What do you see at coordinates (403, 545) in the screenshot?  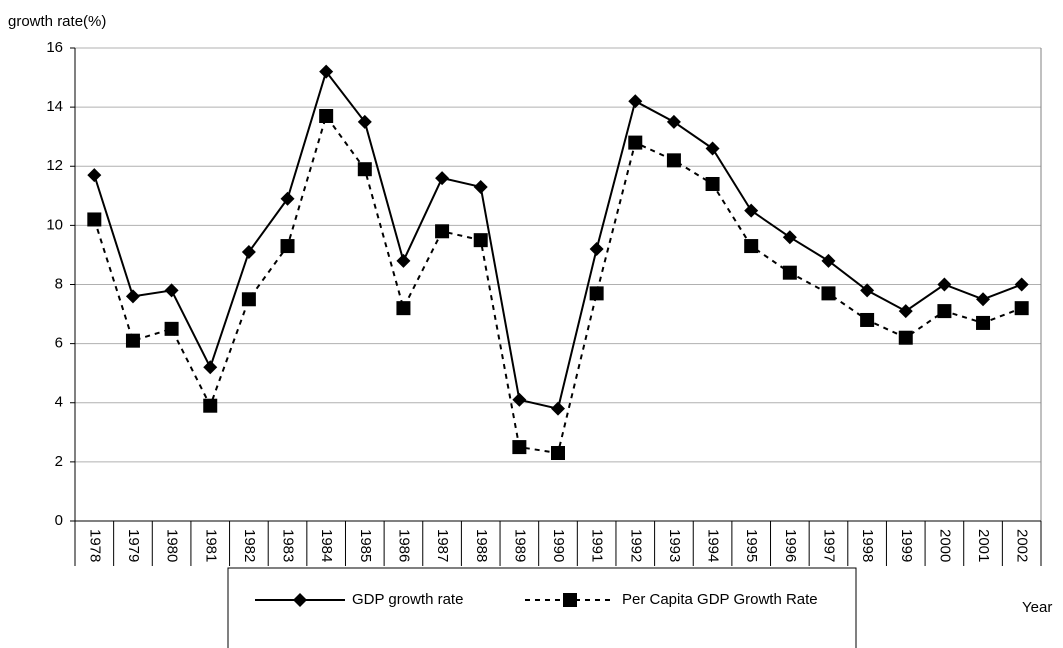 I see `x-tick-label: 1986` at bounding box center [403, 545].